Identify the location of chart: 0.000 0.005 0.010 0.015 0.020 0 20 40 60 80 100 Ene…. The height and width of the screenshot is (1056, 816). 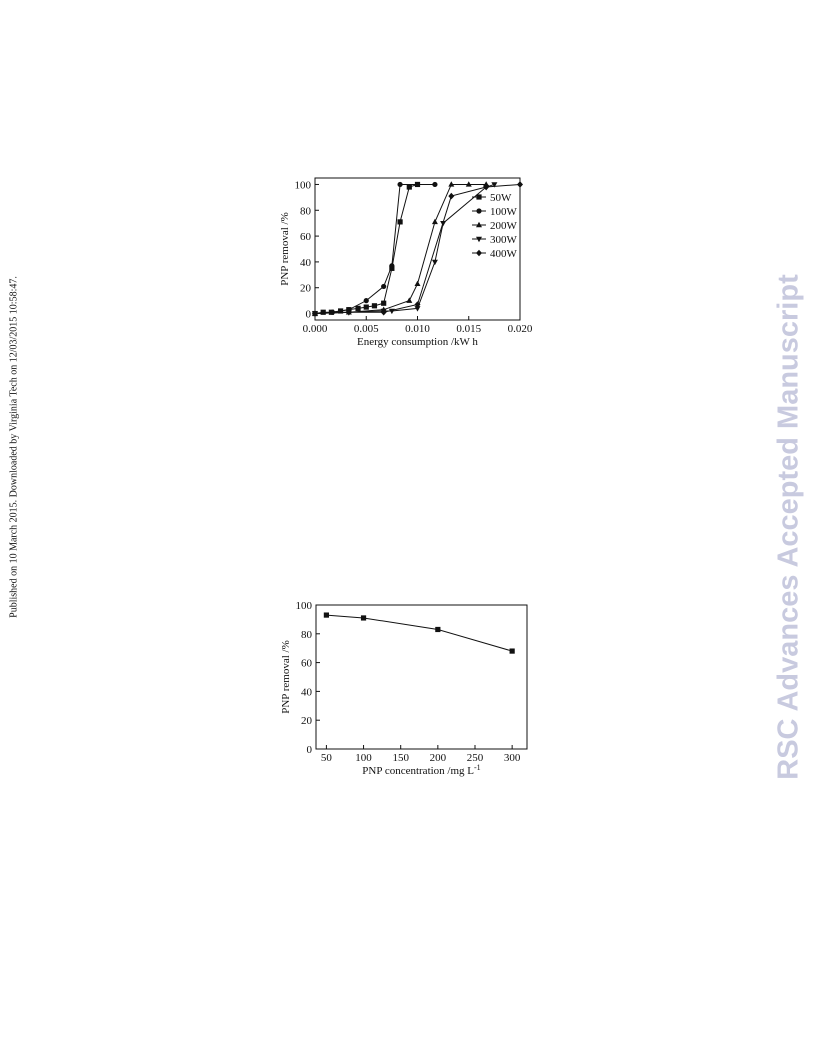
(406, 262).